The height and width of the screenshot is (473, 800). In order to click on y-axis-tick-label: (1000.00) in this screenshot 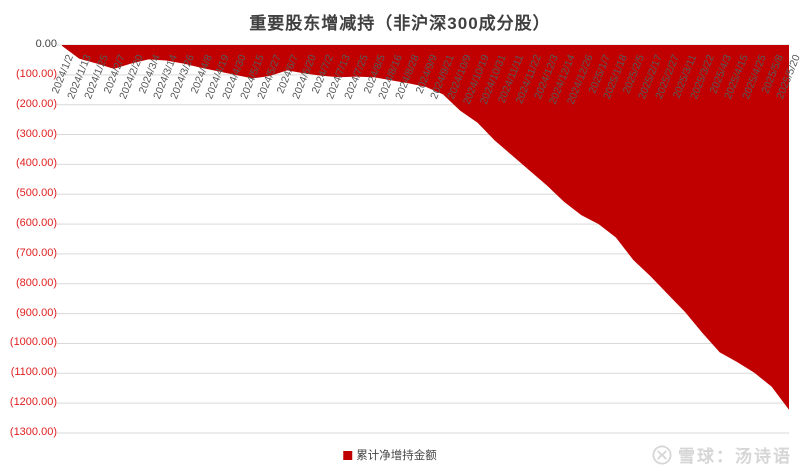, I will do `click(33, 342)`.